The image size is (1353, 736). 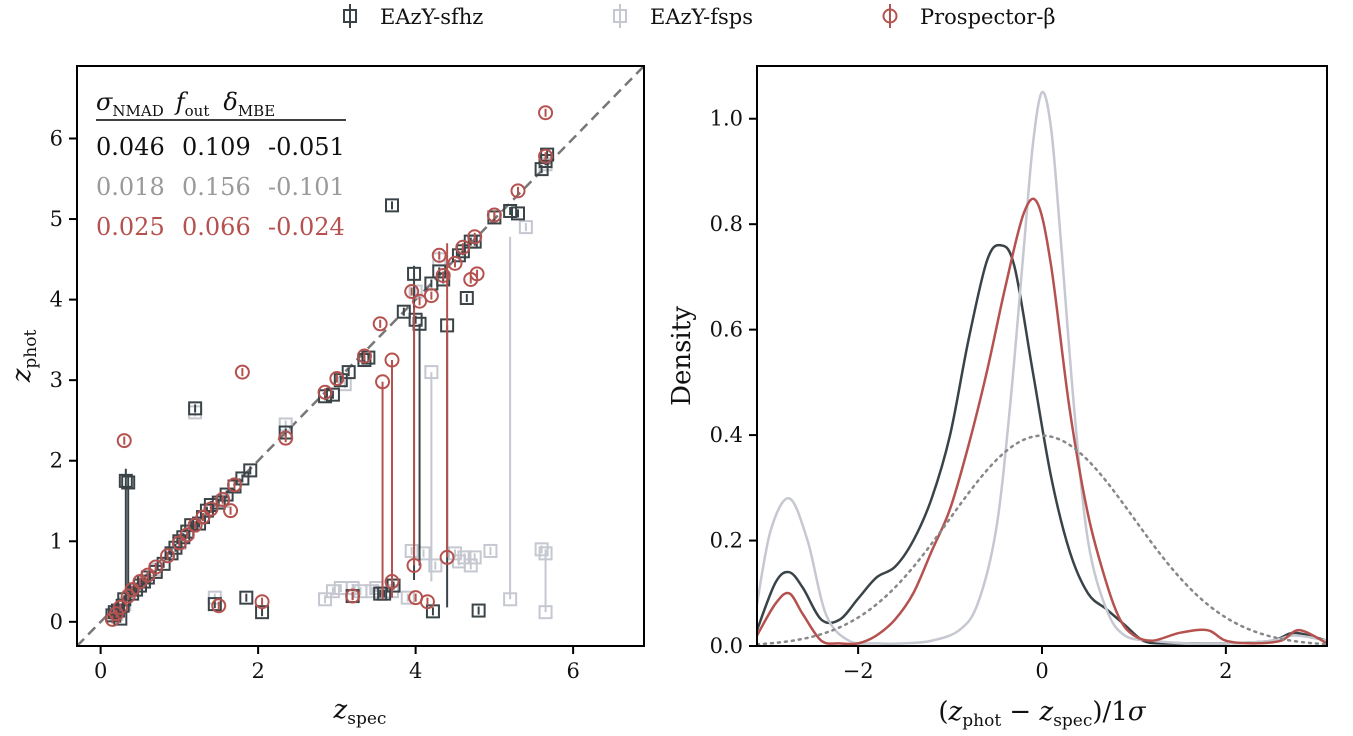 What do you see at coordinates (726, 435) in the screenshot?
I see `y-tick-label: 0.4` at bounding box center [726, 435].